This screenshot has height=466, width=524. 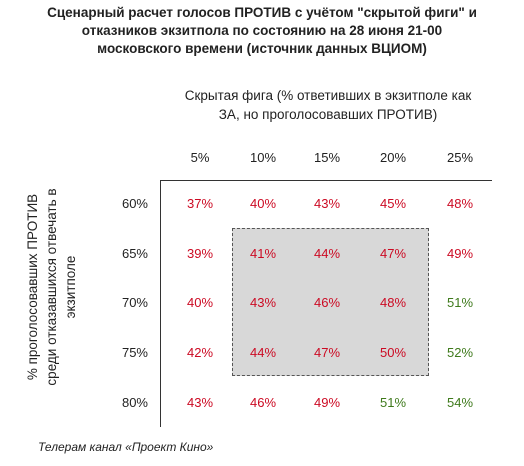 I want to click on row-header: 60%, so click(x=134, y=203).